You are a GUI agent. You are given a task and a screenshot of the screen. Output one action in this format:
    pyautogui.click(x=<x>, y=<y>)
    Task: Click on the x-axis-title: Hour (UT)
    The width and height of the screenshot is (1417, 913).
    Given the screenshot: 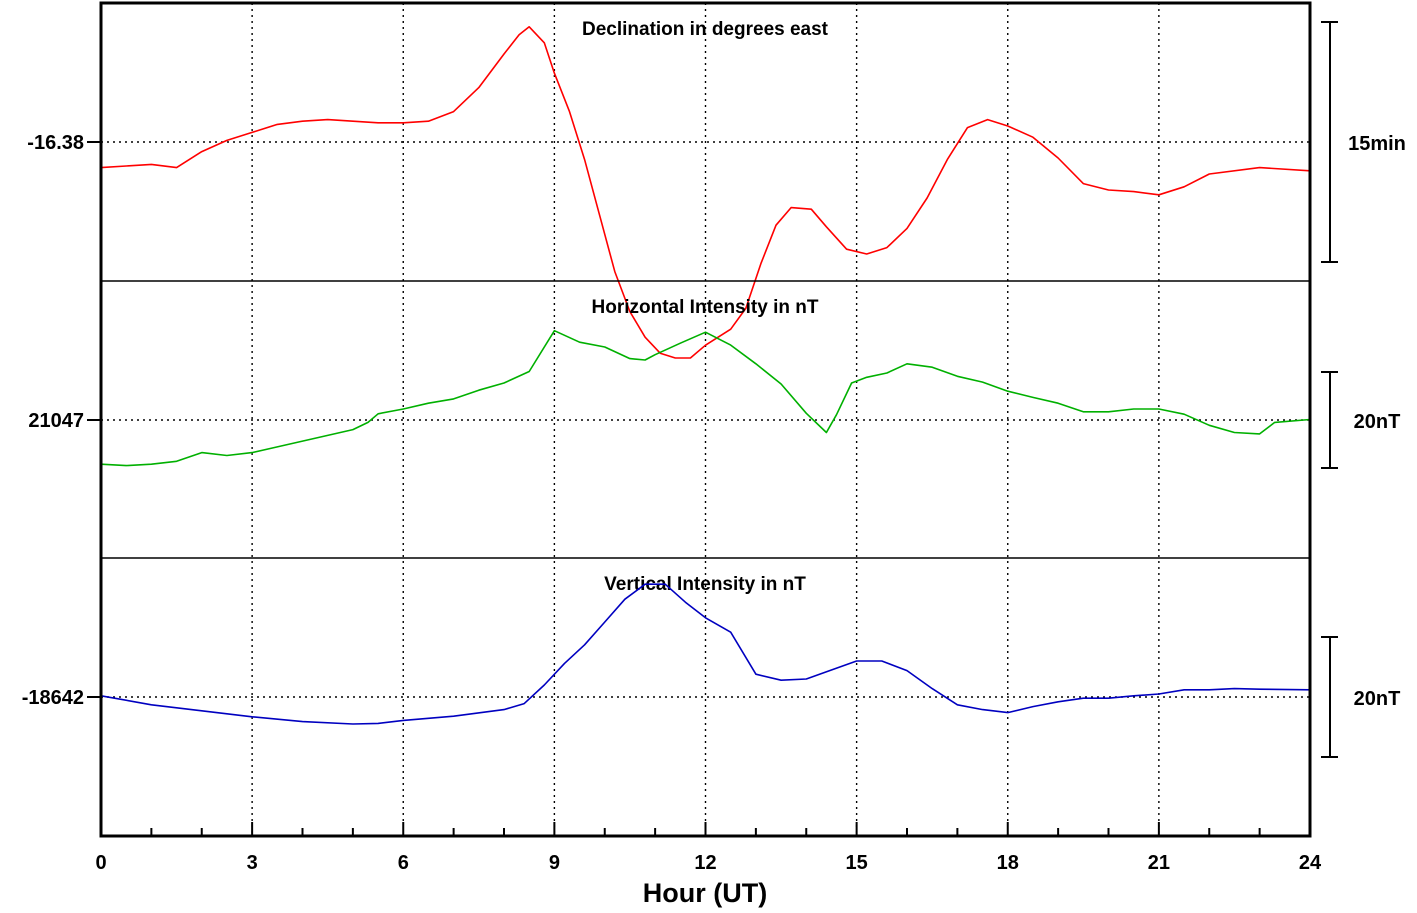 What is the action you would take?
    pyautogui.click(x=705, y=893)
    